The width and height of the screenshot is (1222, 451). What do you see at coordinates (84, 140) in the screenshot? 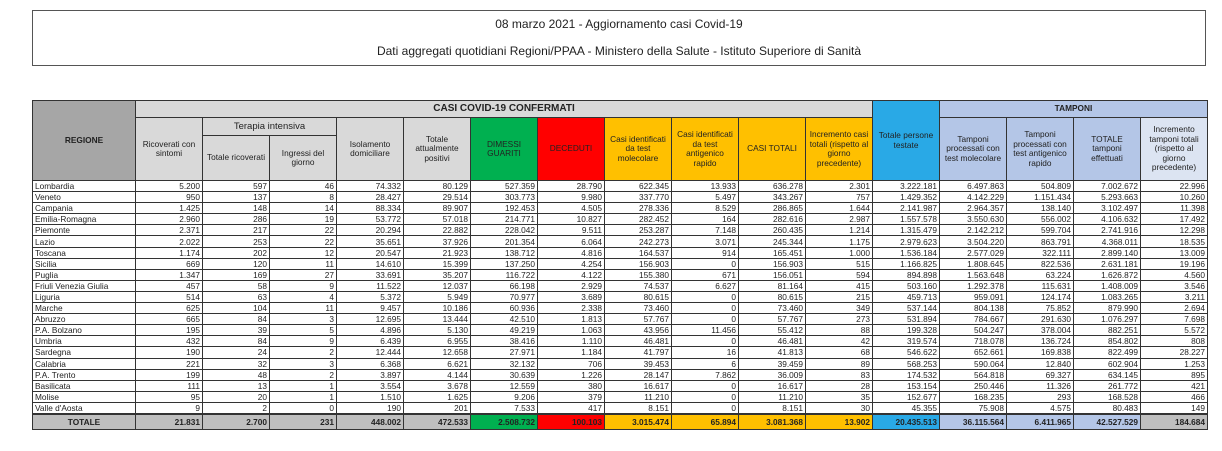
I see `header-regione: REGIONE` at bounding box center [84, 140].